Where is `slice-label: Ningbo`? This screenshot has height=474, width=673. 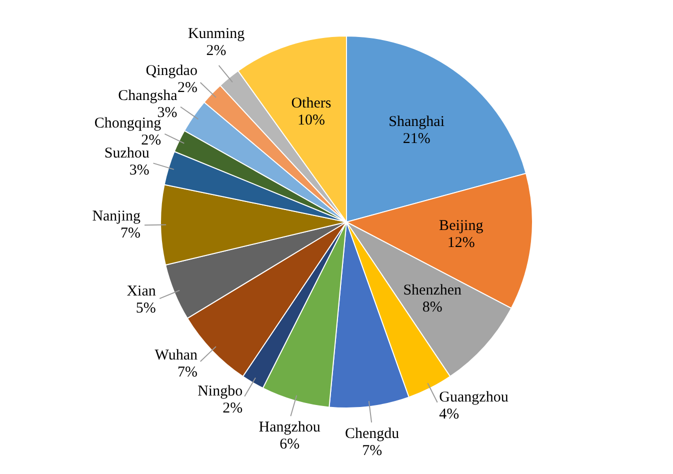
slice-label: Ningbo is located at coordinates (220, 391).